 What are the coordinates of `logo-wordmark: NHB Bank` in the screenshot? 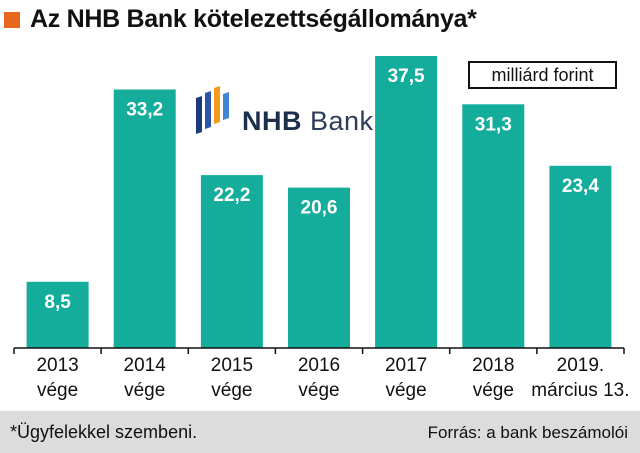 It's located at (308, 121).